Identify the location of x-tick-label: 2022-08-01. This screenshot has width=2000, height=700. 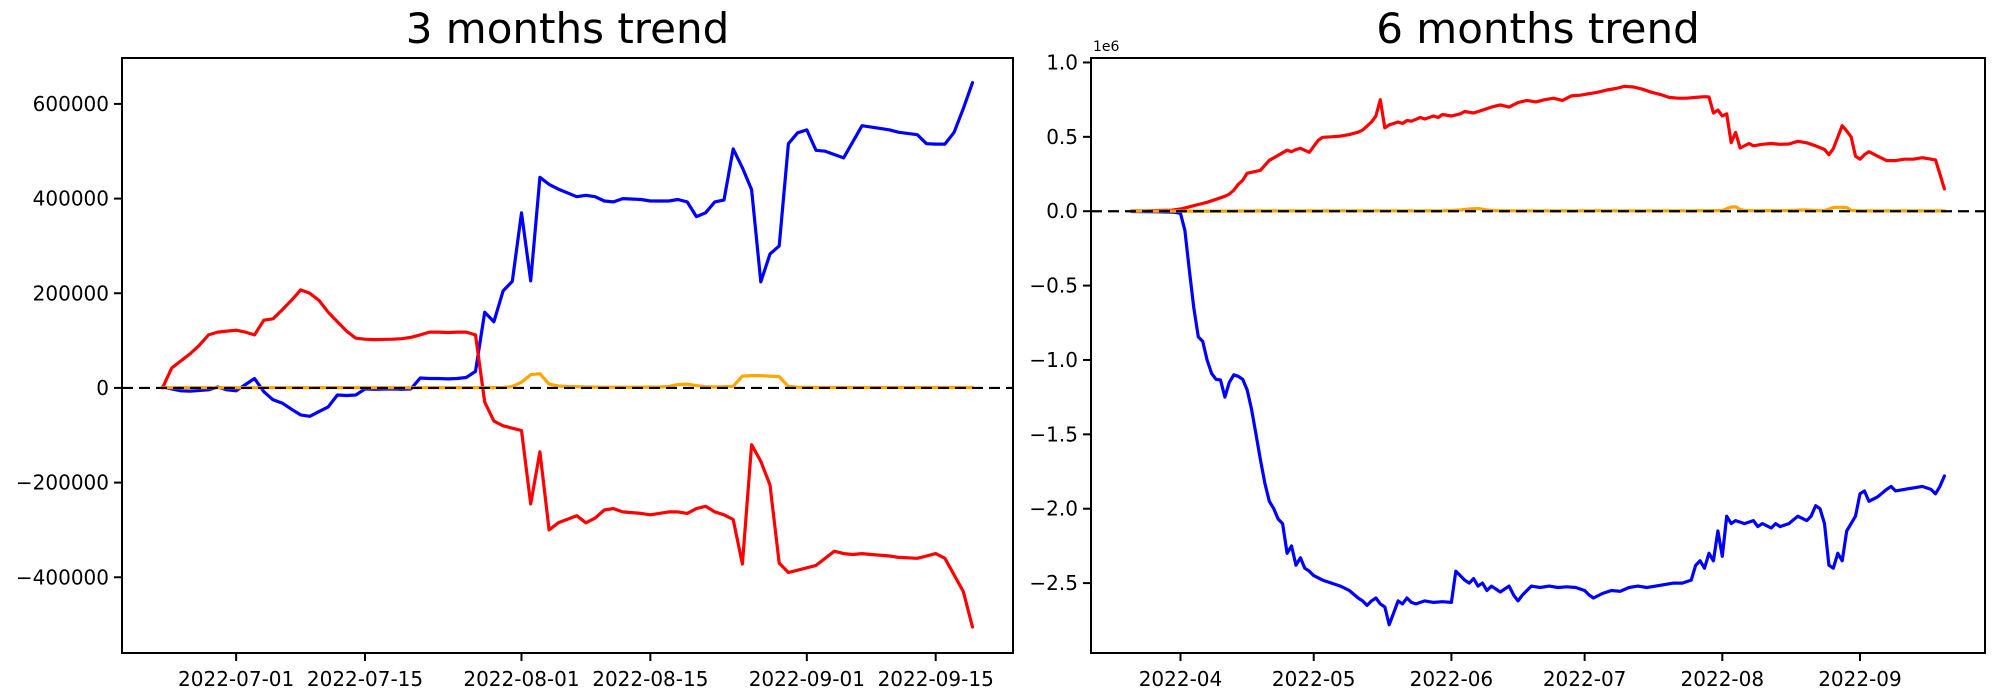
(521, 679).